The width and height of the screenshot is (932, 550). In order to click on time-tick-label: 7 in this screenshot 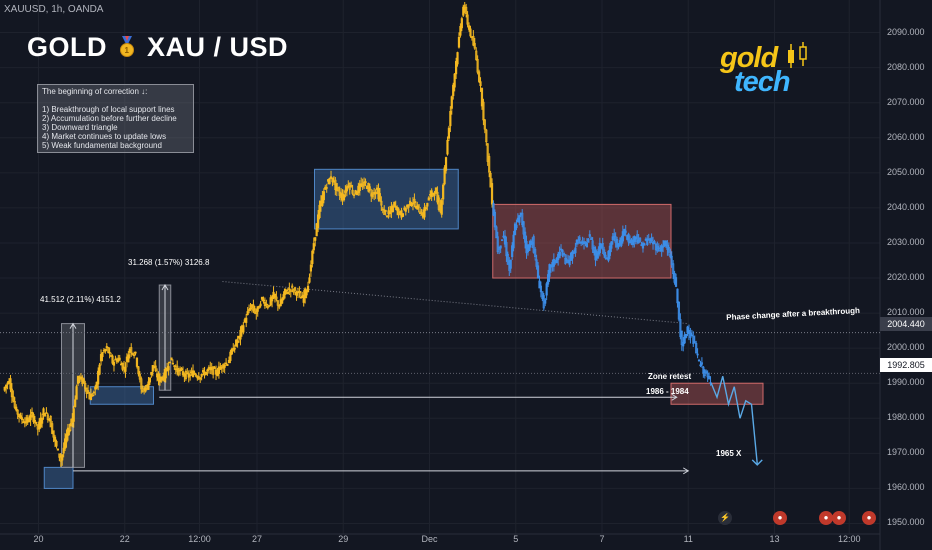, I will do `click(602, 539)`.